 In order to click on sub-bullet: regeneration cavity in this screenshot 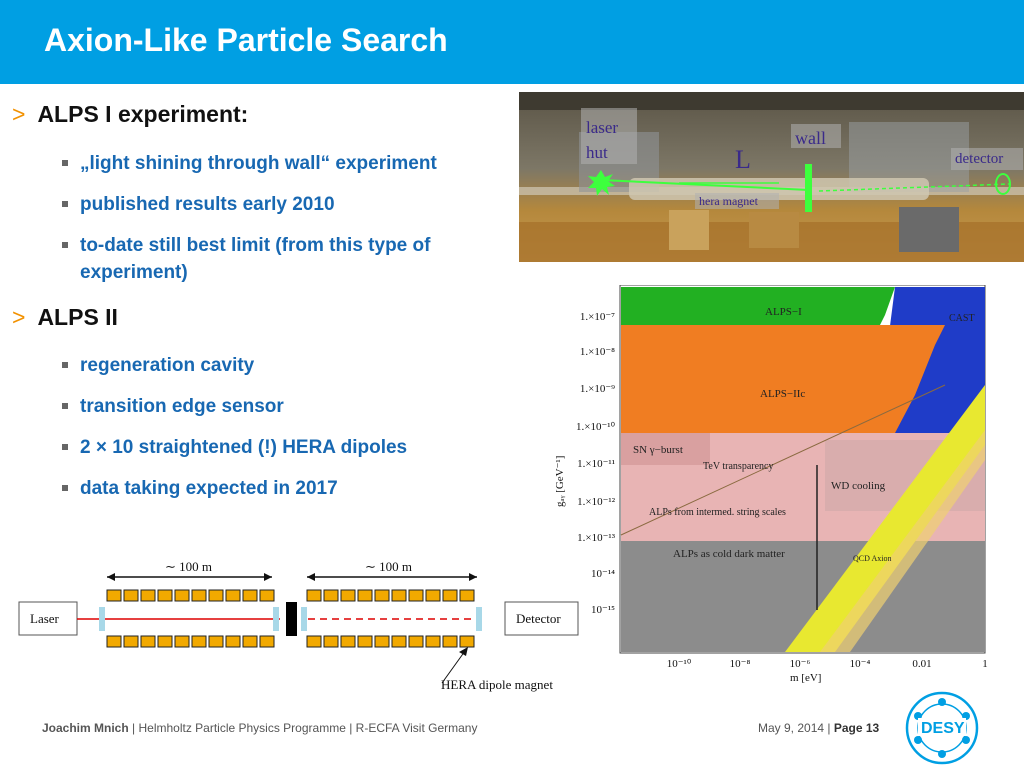, I will do `click(158, 365)`.